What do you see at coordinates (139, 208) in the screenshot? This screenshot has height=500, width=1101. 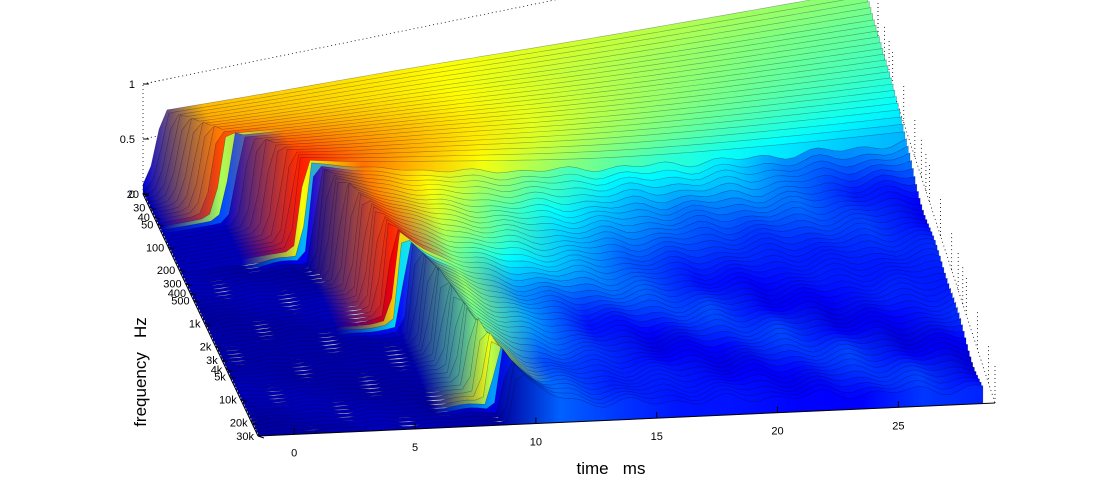 I see `y-tick-label: 30` at bounding box center [139, 208].